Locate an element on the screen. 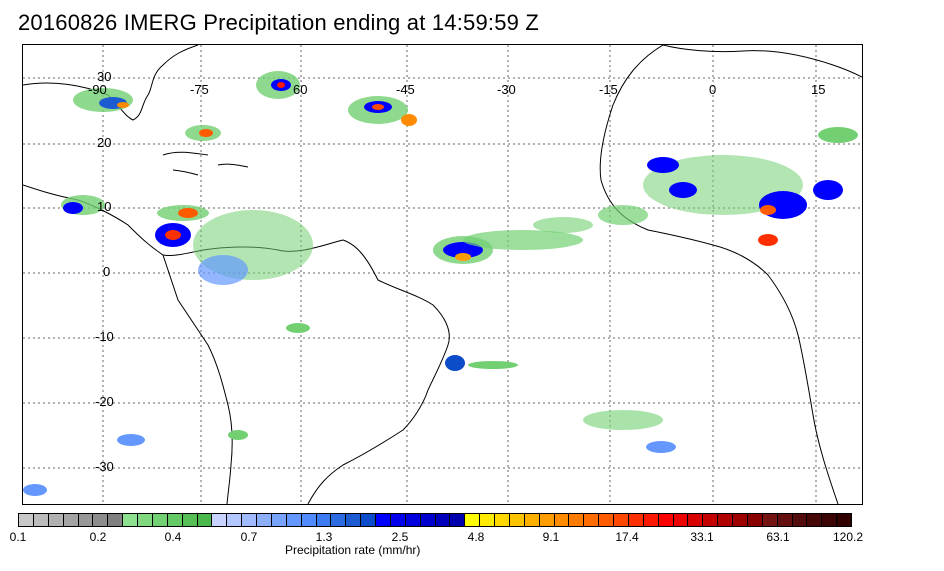 The height and width of the screenshot is (571, 944). lon-label: -15 is located at coordinates (608, 89).